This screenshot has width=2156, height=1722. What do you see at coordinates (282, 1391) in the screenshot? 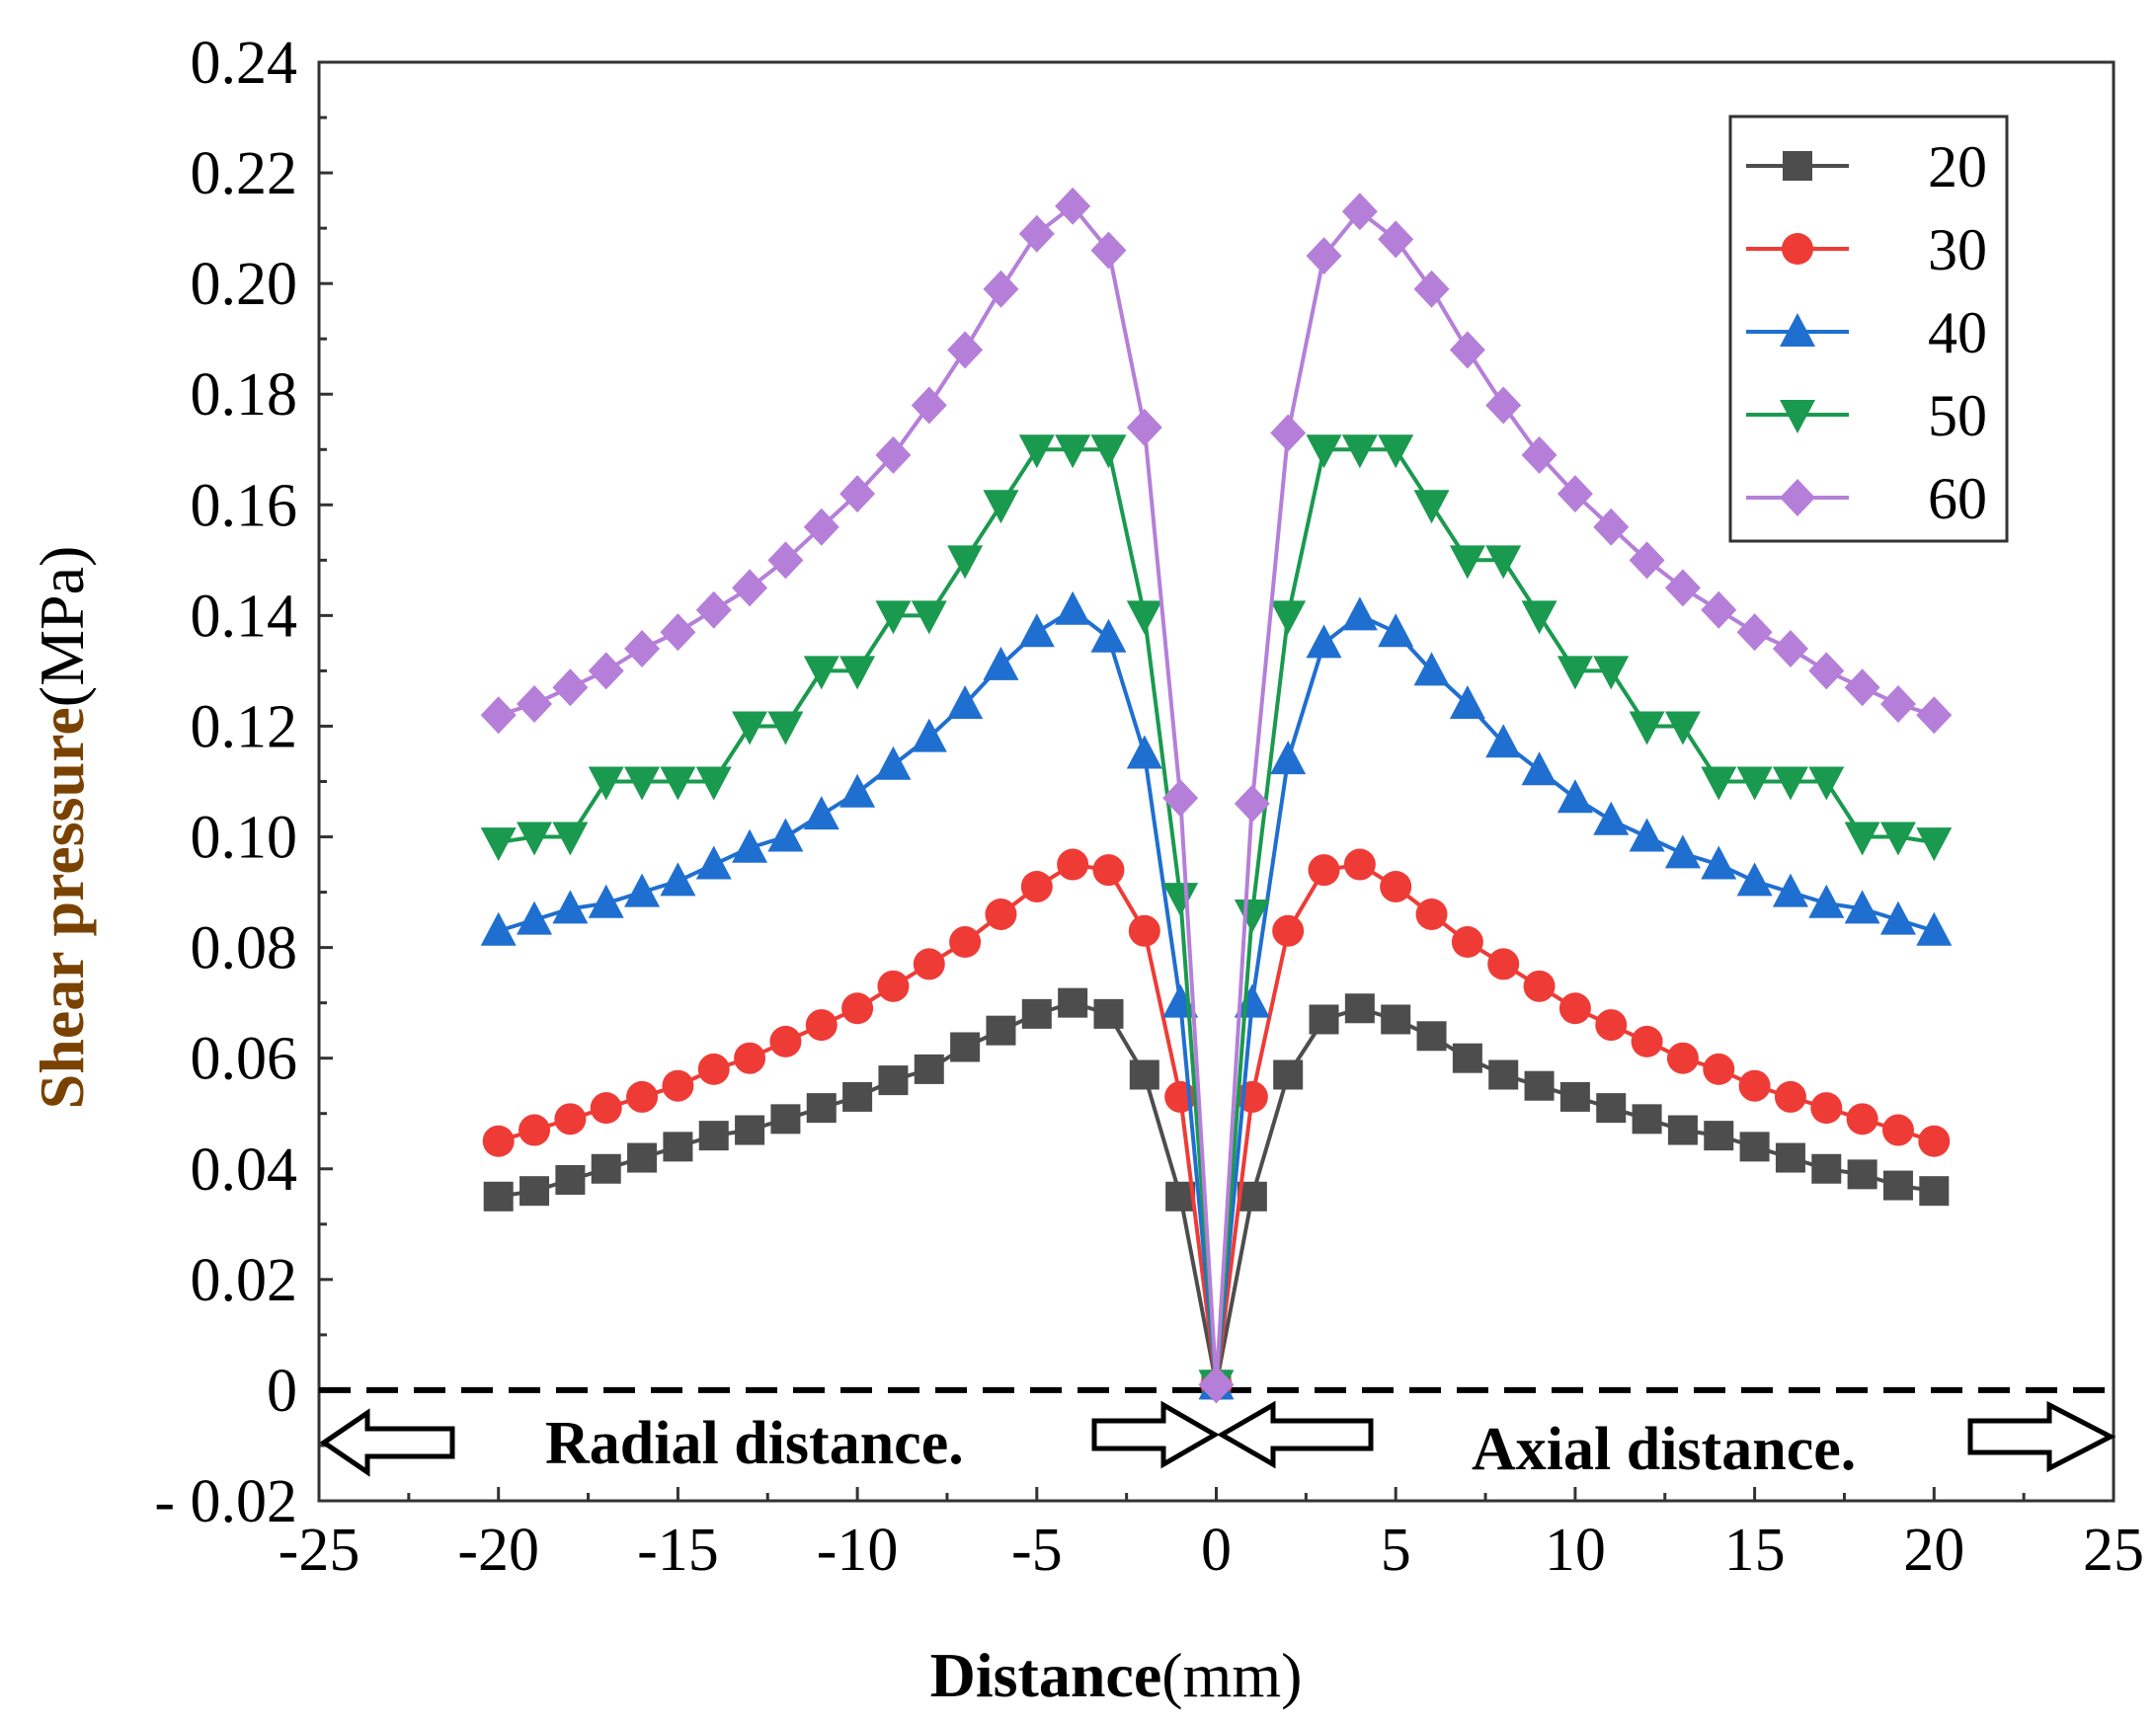
I see `y-tick-label: 0` at bounding box center [282, 1391].